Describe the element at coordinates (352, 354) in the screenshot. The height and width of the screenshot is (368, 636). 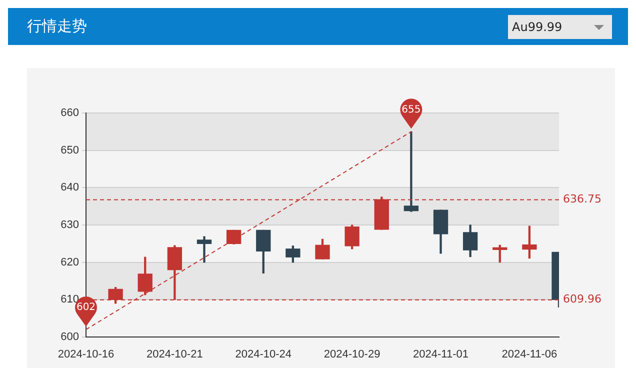
I see `x-tick-label: 2024-10-29` at that location.